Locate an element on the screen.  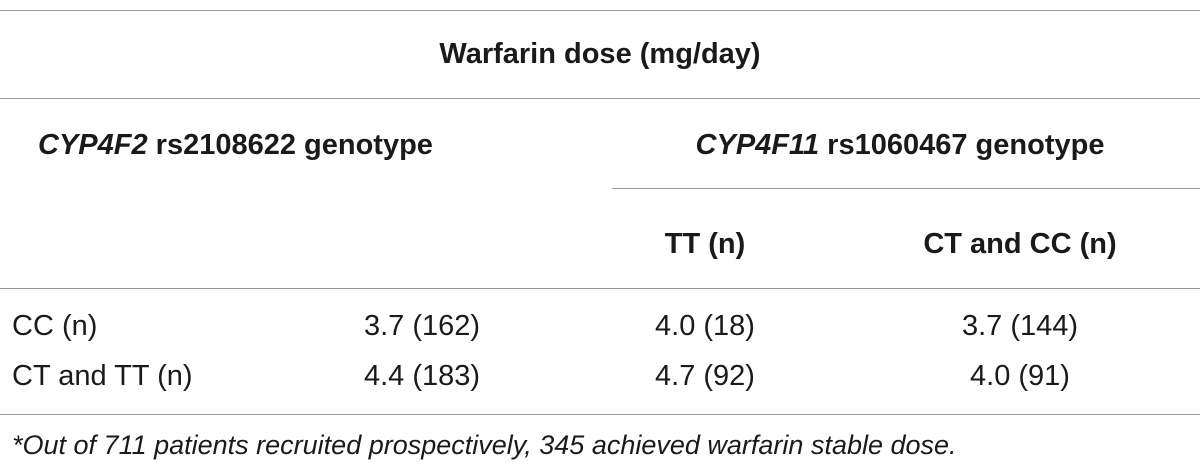
table-cell: 4.0 (91) is located at coordinates (1020, 376).